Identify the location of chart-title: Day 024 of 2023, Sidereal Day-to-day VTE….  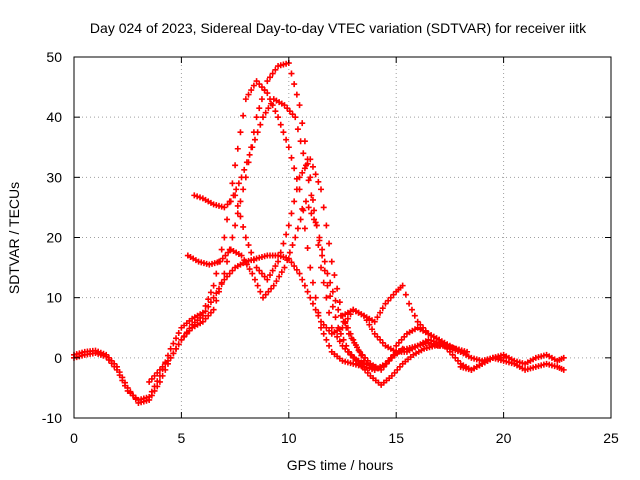
(338, 28).